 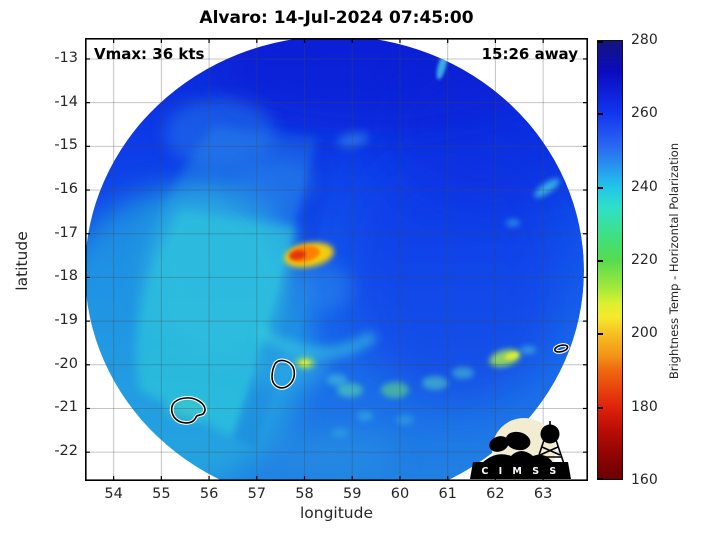 I want to click on logo-banner, so click(x=520, y=470).